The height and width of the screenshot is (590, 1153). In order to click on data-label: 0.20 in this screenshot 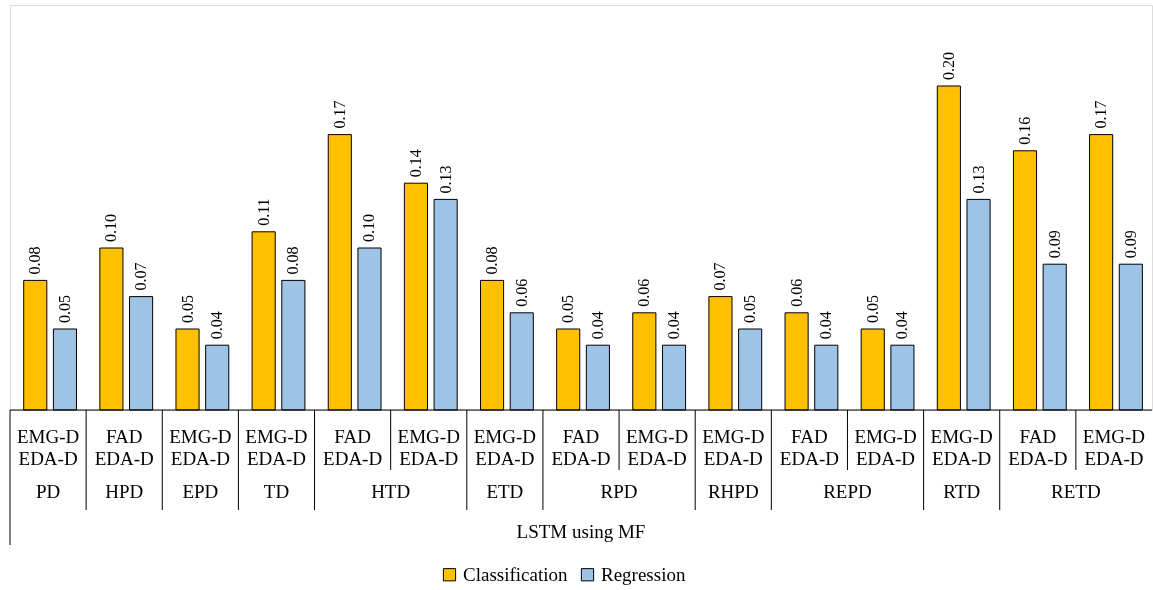, I will do `click(948, 66)`.